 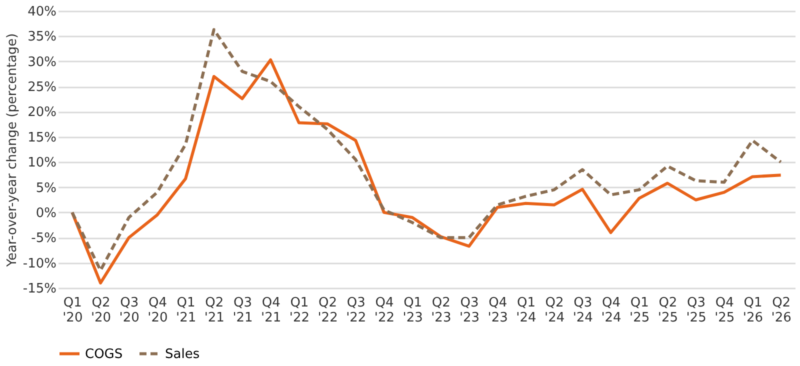 I want to click on x-tick-label: Q4 '23, so click(x=498, y=311).